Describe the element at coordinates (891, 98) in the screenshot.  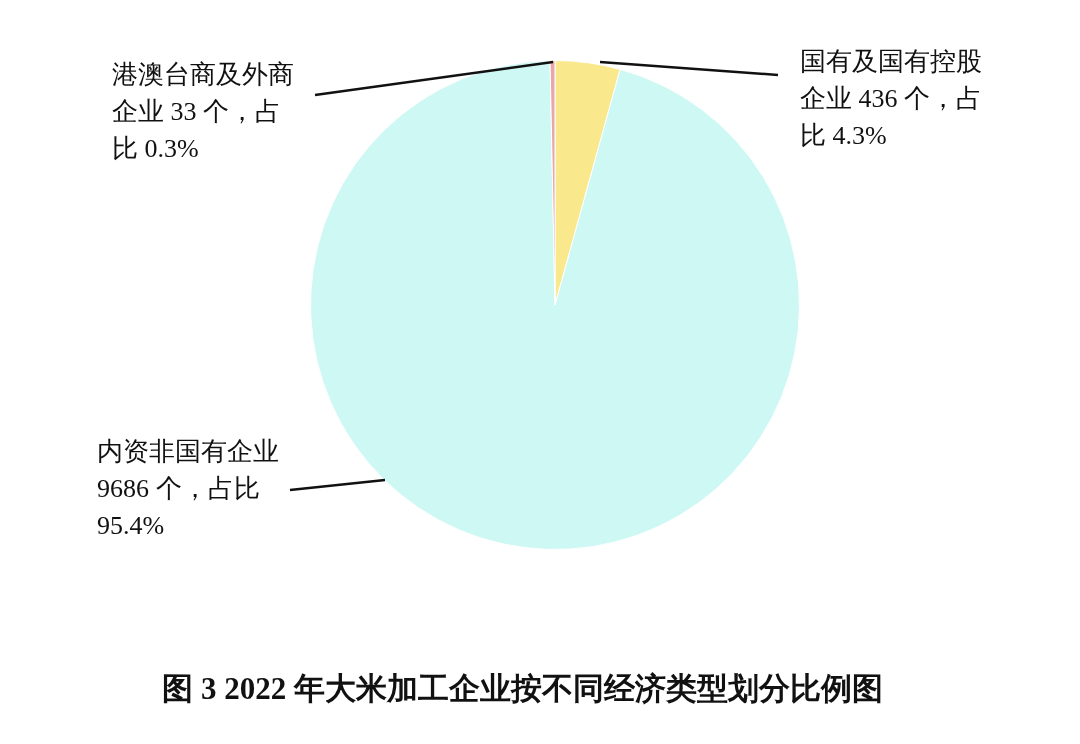
I see `slice-label: 国有及国有控股企业 436 个，占比 4.3%` at that location.